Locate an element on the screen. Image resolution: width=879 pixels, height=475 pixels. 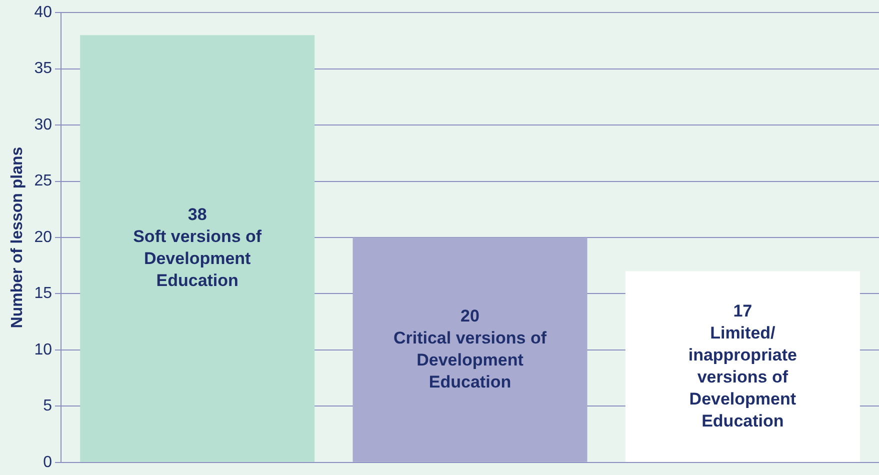
data-label: 20 is located at coordinates (470, 316).